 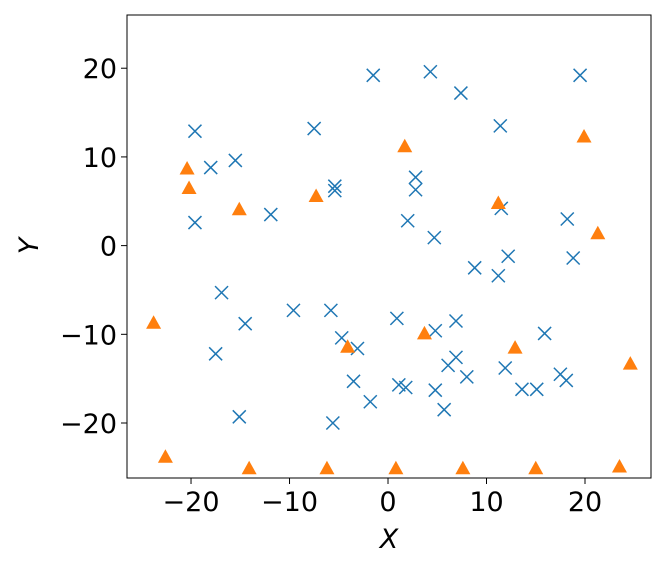 What do you see at coordinates (29, 244) in the screenshot?
I see `y-axis-label: Y` at bounding box center [29, 244].